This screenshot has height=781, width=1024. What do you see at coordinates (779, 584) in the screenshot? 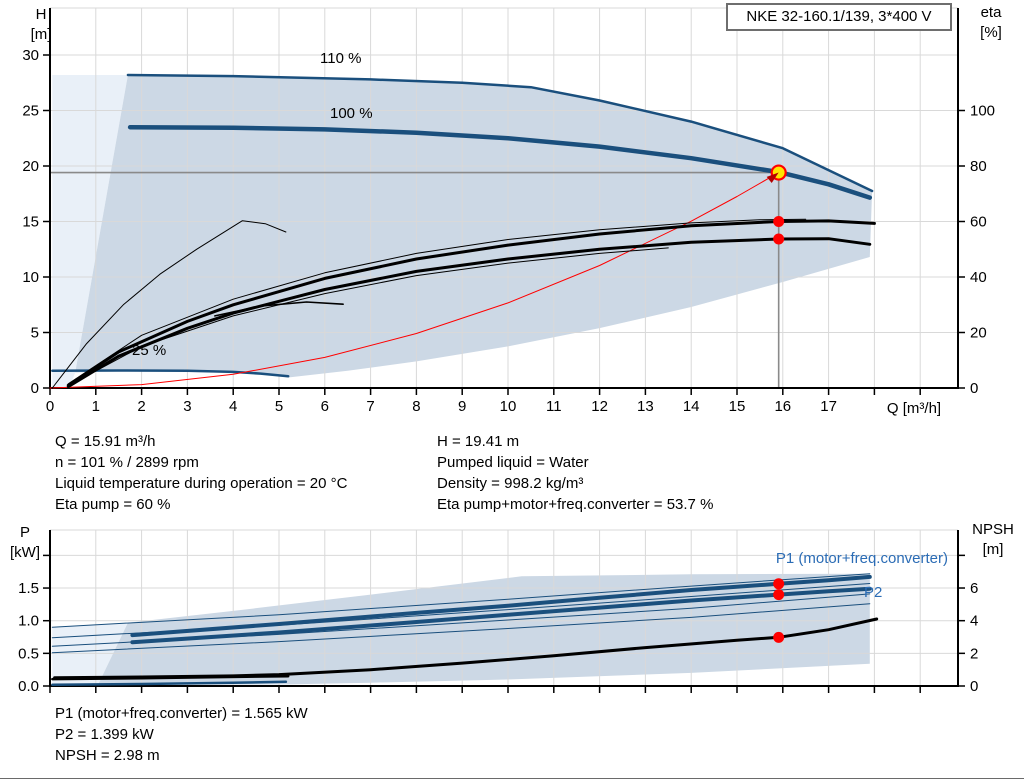
I see `p1-duty-dot` at bounding box center [779, 584].